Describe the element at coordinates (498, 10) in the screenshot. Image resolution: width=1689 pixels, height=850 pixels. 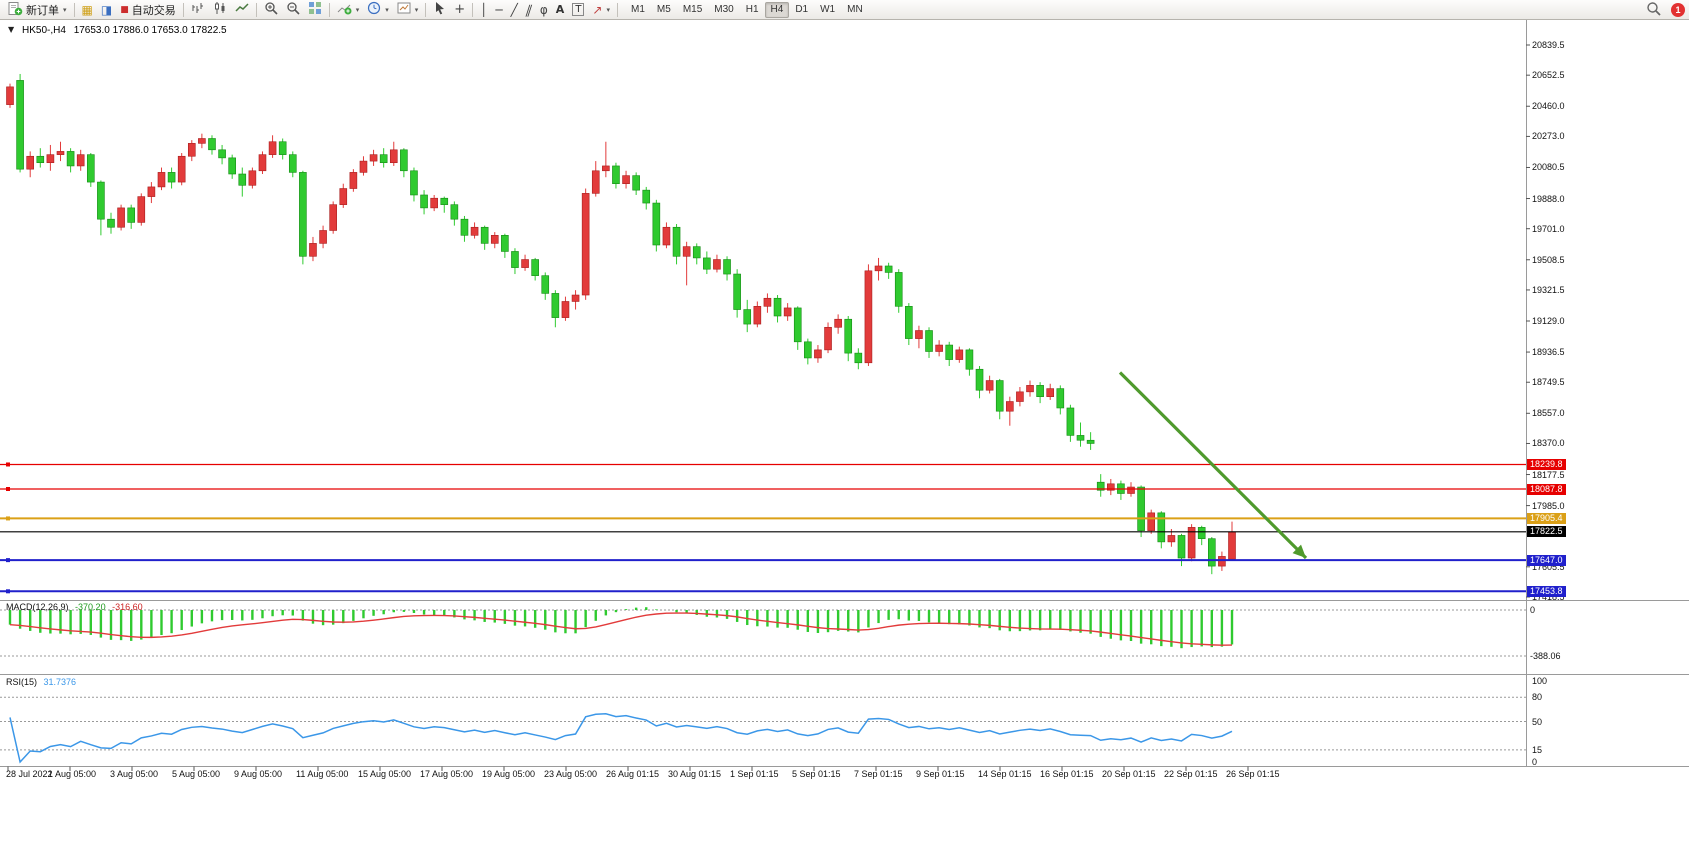
I see `horizontal-line-button: ─` at that location.